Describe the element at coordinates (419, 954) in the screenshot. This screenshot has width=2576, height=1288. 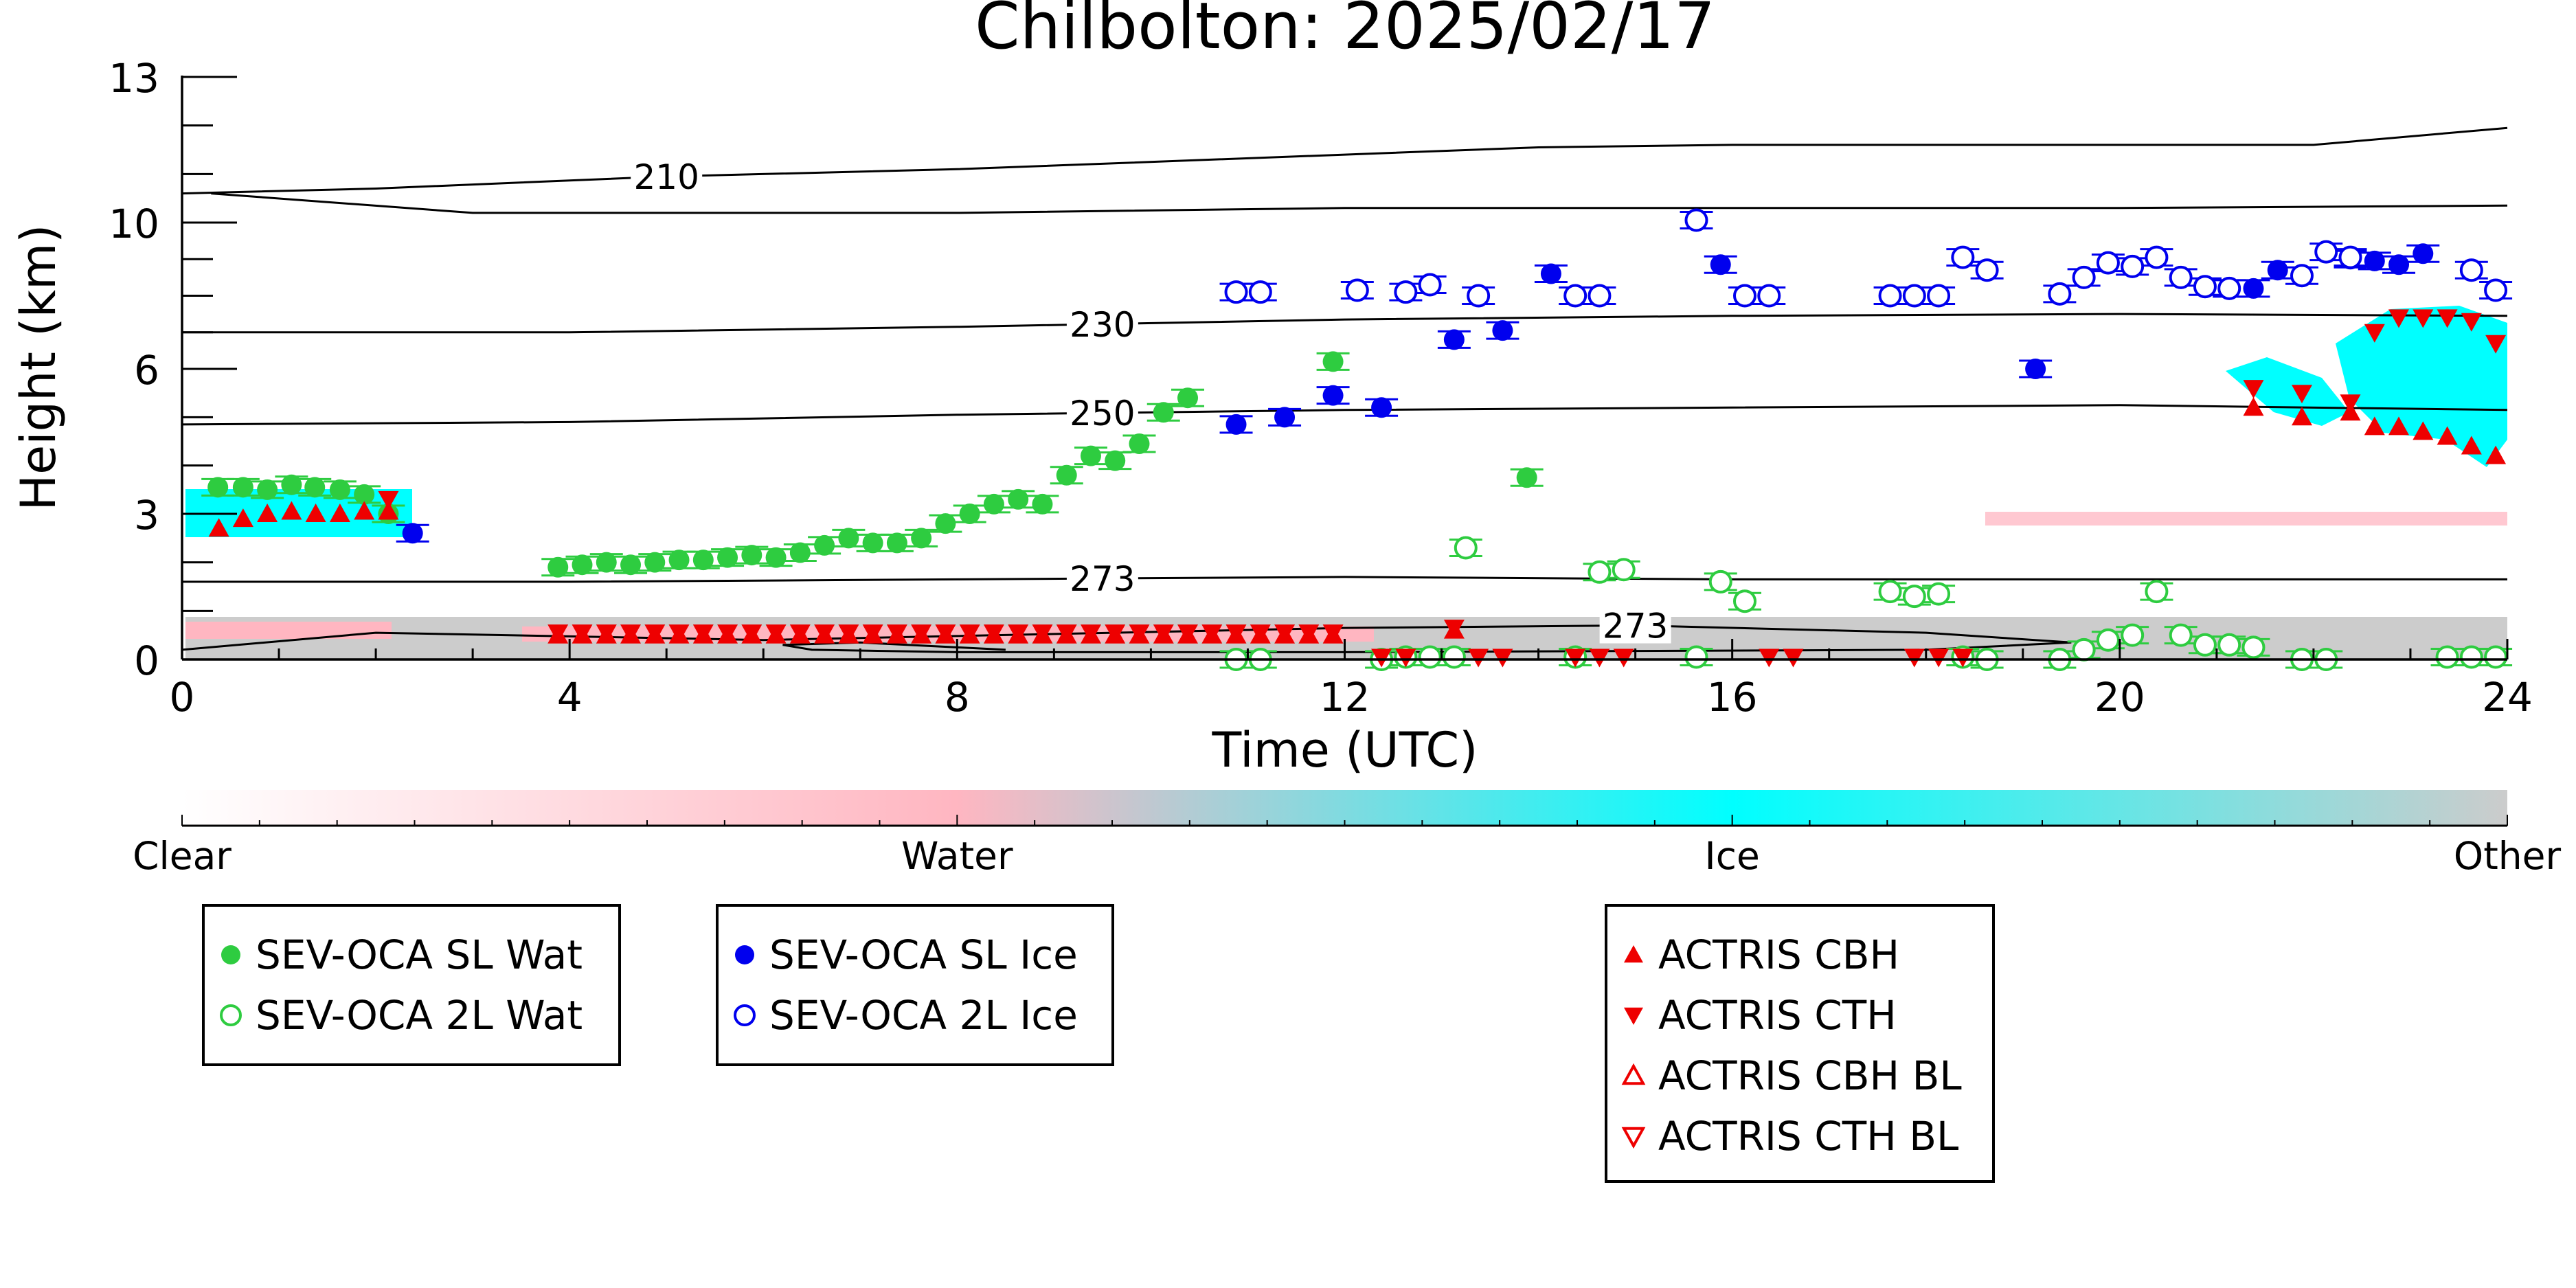
I see `legend-label: SEV-OCA SL Wat` at that location.